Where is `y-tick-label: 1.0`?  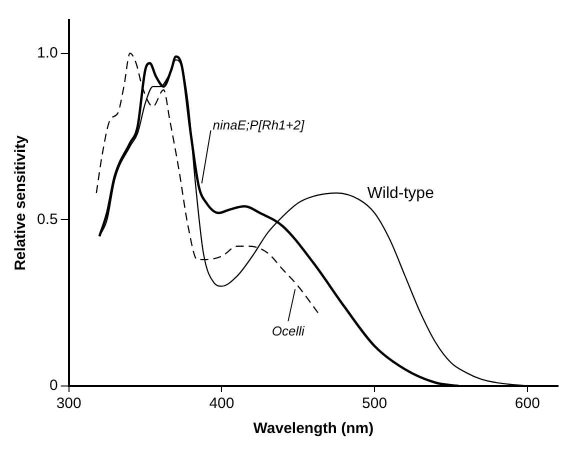 y-tick-label: 1.0 is located at coordinates (47, 53).